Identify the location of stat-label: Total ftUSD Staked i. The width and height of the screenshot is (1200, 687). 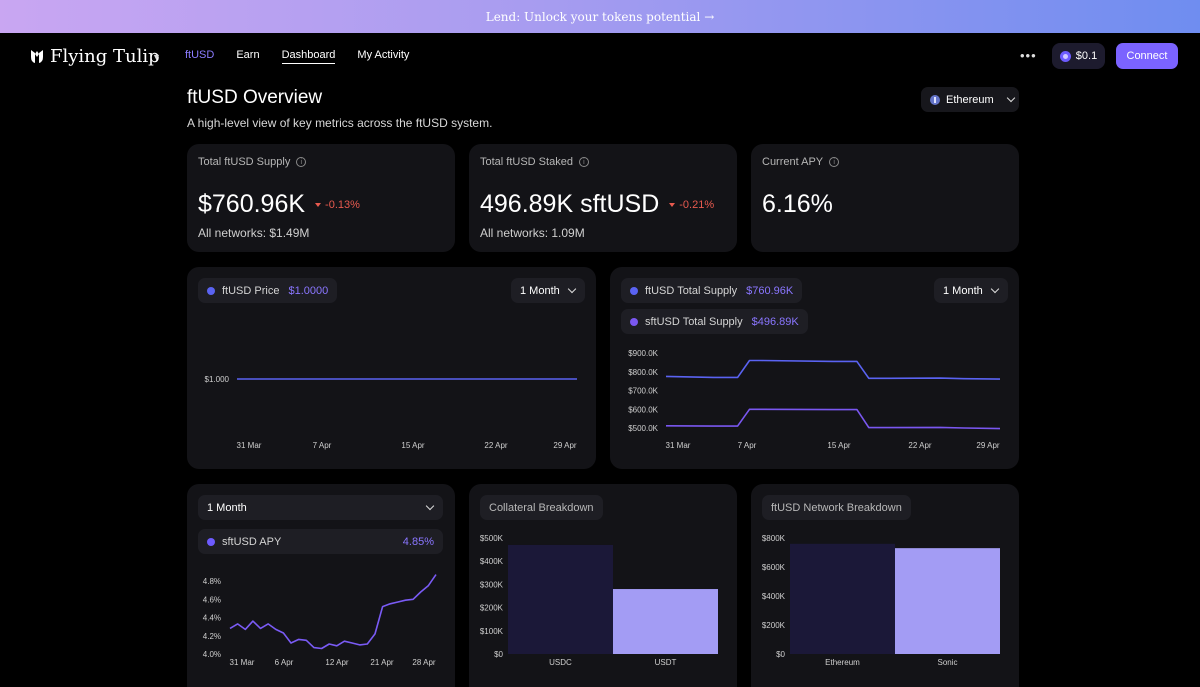
(534, 162).